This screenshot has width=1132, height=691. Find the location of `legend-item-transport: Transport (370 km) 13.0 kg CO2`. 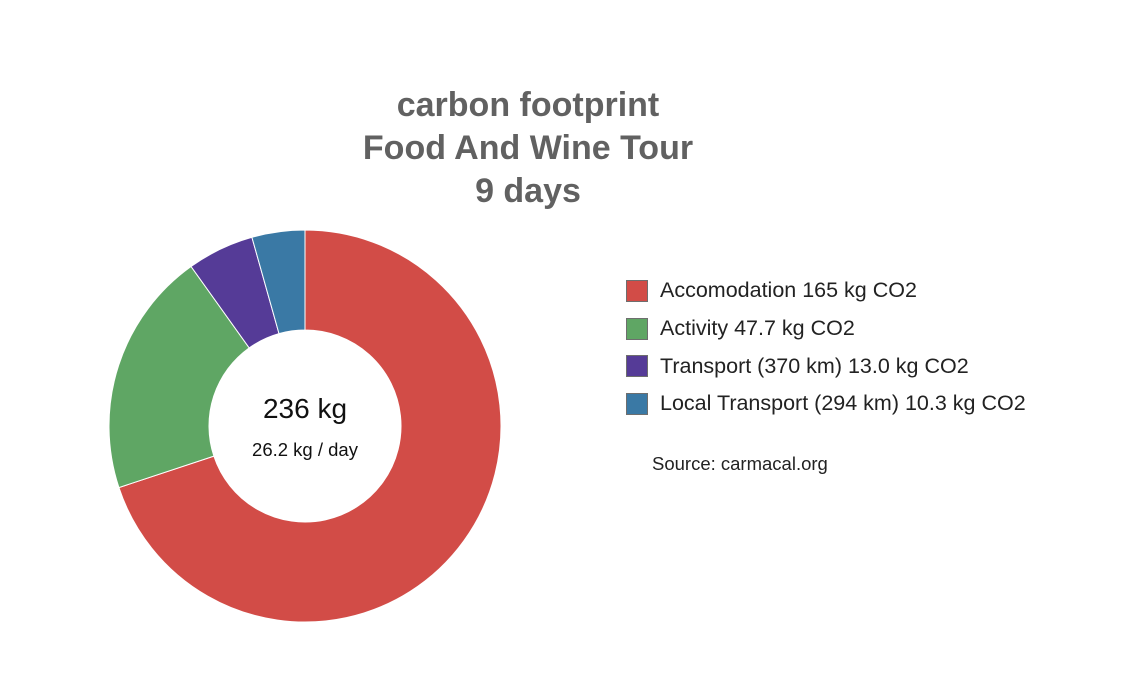

legend-item-transport: Transport (370 km) 13.0 kg CO2 is located at coordinates (826, 366).